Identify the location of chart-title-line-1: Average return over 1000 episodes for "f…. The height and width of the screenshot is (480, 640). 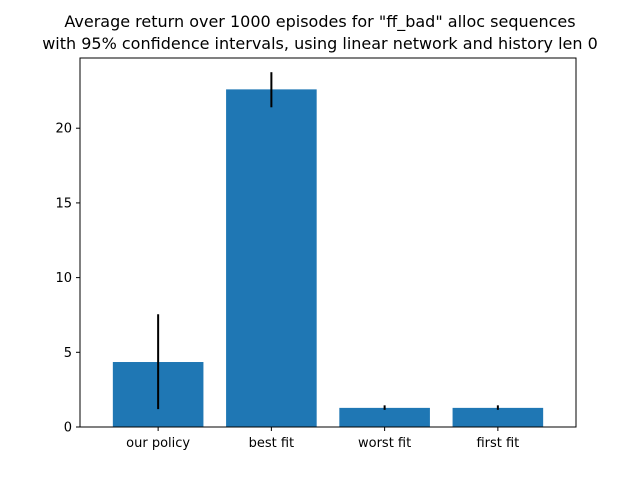
(320, 21).